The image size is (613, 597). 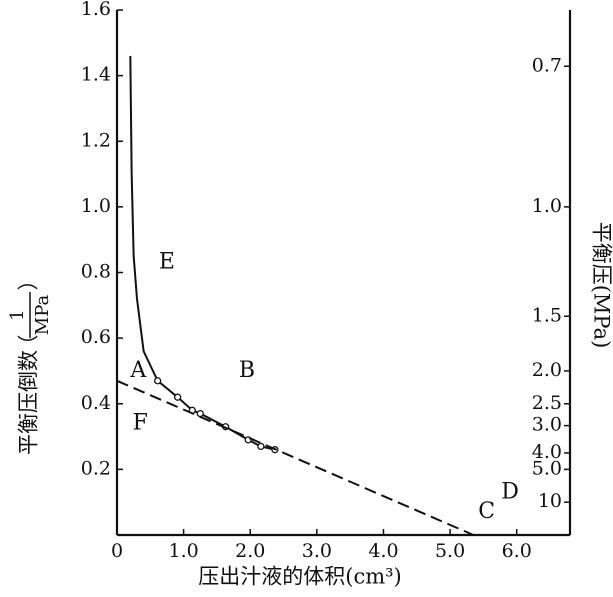 What do you see at coordinates (250, 551) in the screenshot?
I see `x-tick-label: 2.0` at bounding box center [250, 551].